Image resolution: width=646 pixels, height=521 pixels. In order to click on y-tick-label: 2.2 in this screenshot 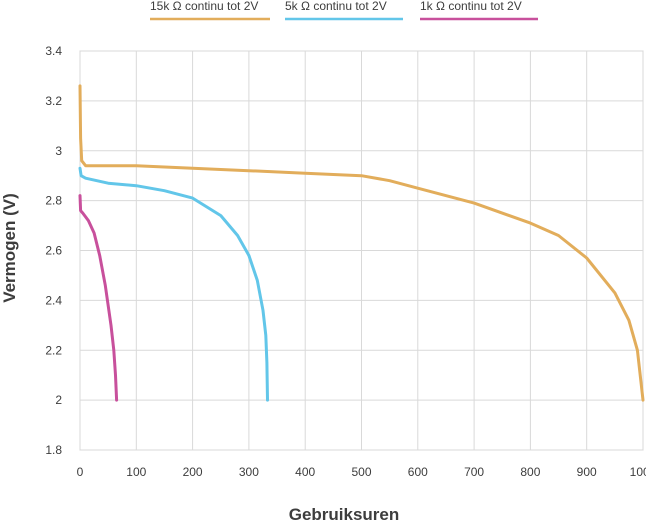, I will do `click(53, 350)`.